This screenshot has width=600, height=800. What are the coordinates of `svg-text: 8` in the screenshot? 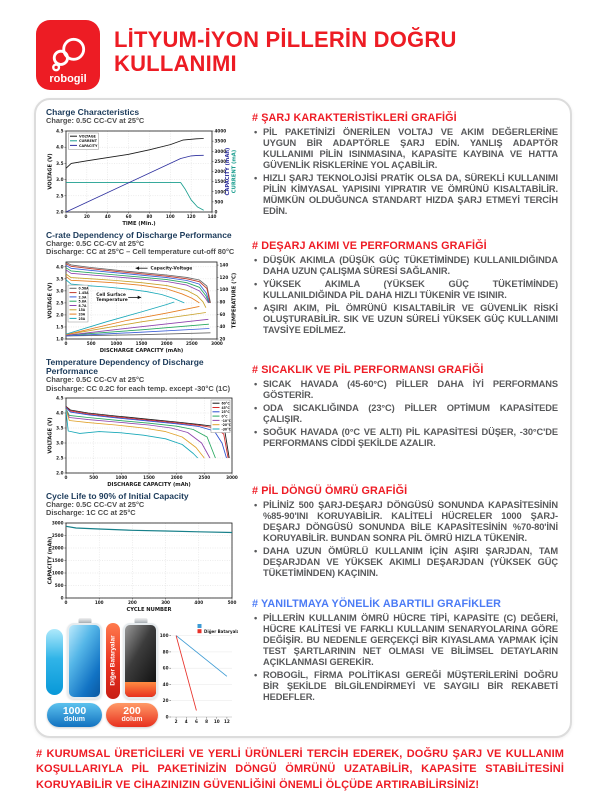 It's located at (206, 721).